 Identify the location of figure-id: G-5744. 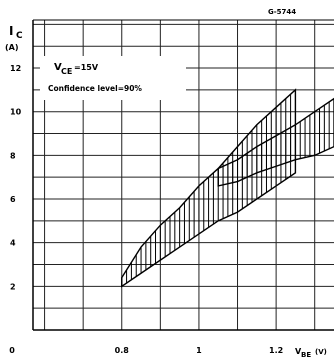
(282, 12).